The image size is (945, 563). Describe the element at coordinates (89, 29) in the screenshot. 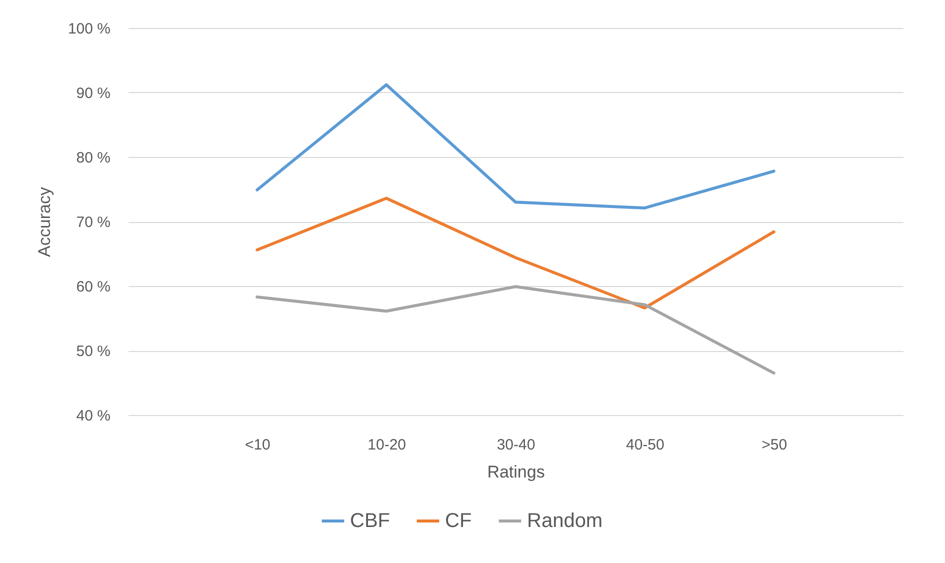

I see `y-tick-label: 100 %` at that location.